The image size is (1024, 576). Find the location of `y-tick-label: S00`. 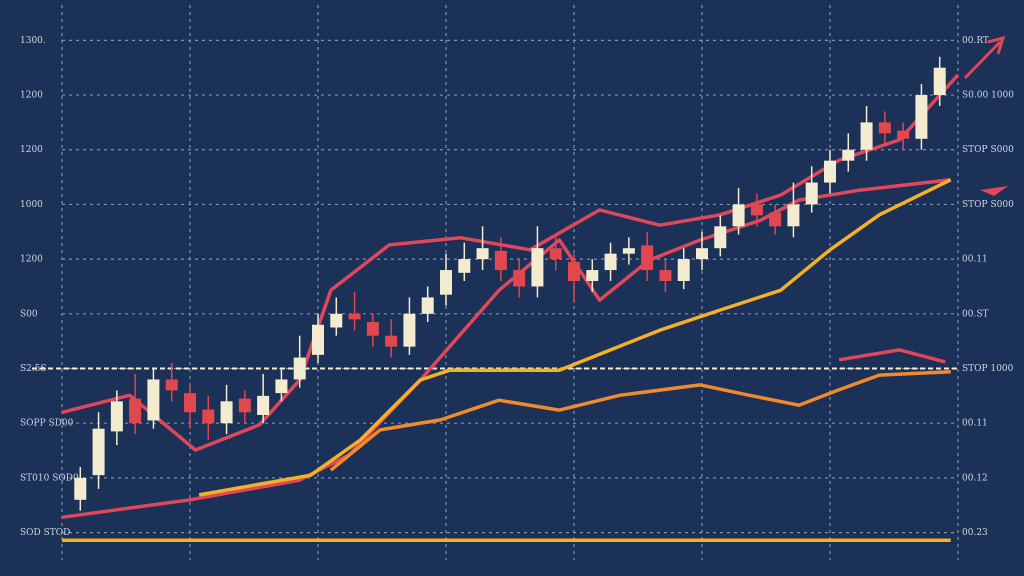

y-tick-label: S00 is located at coordinates (29, 314).